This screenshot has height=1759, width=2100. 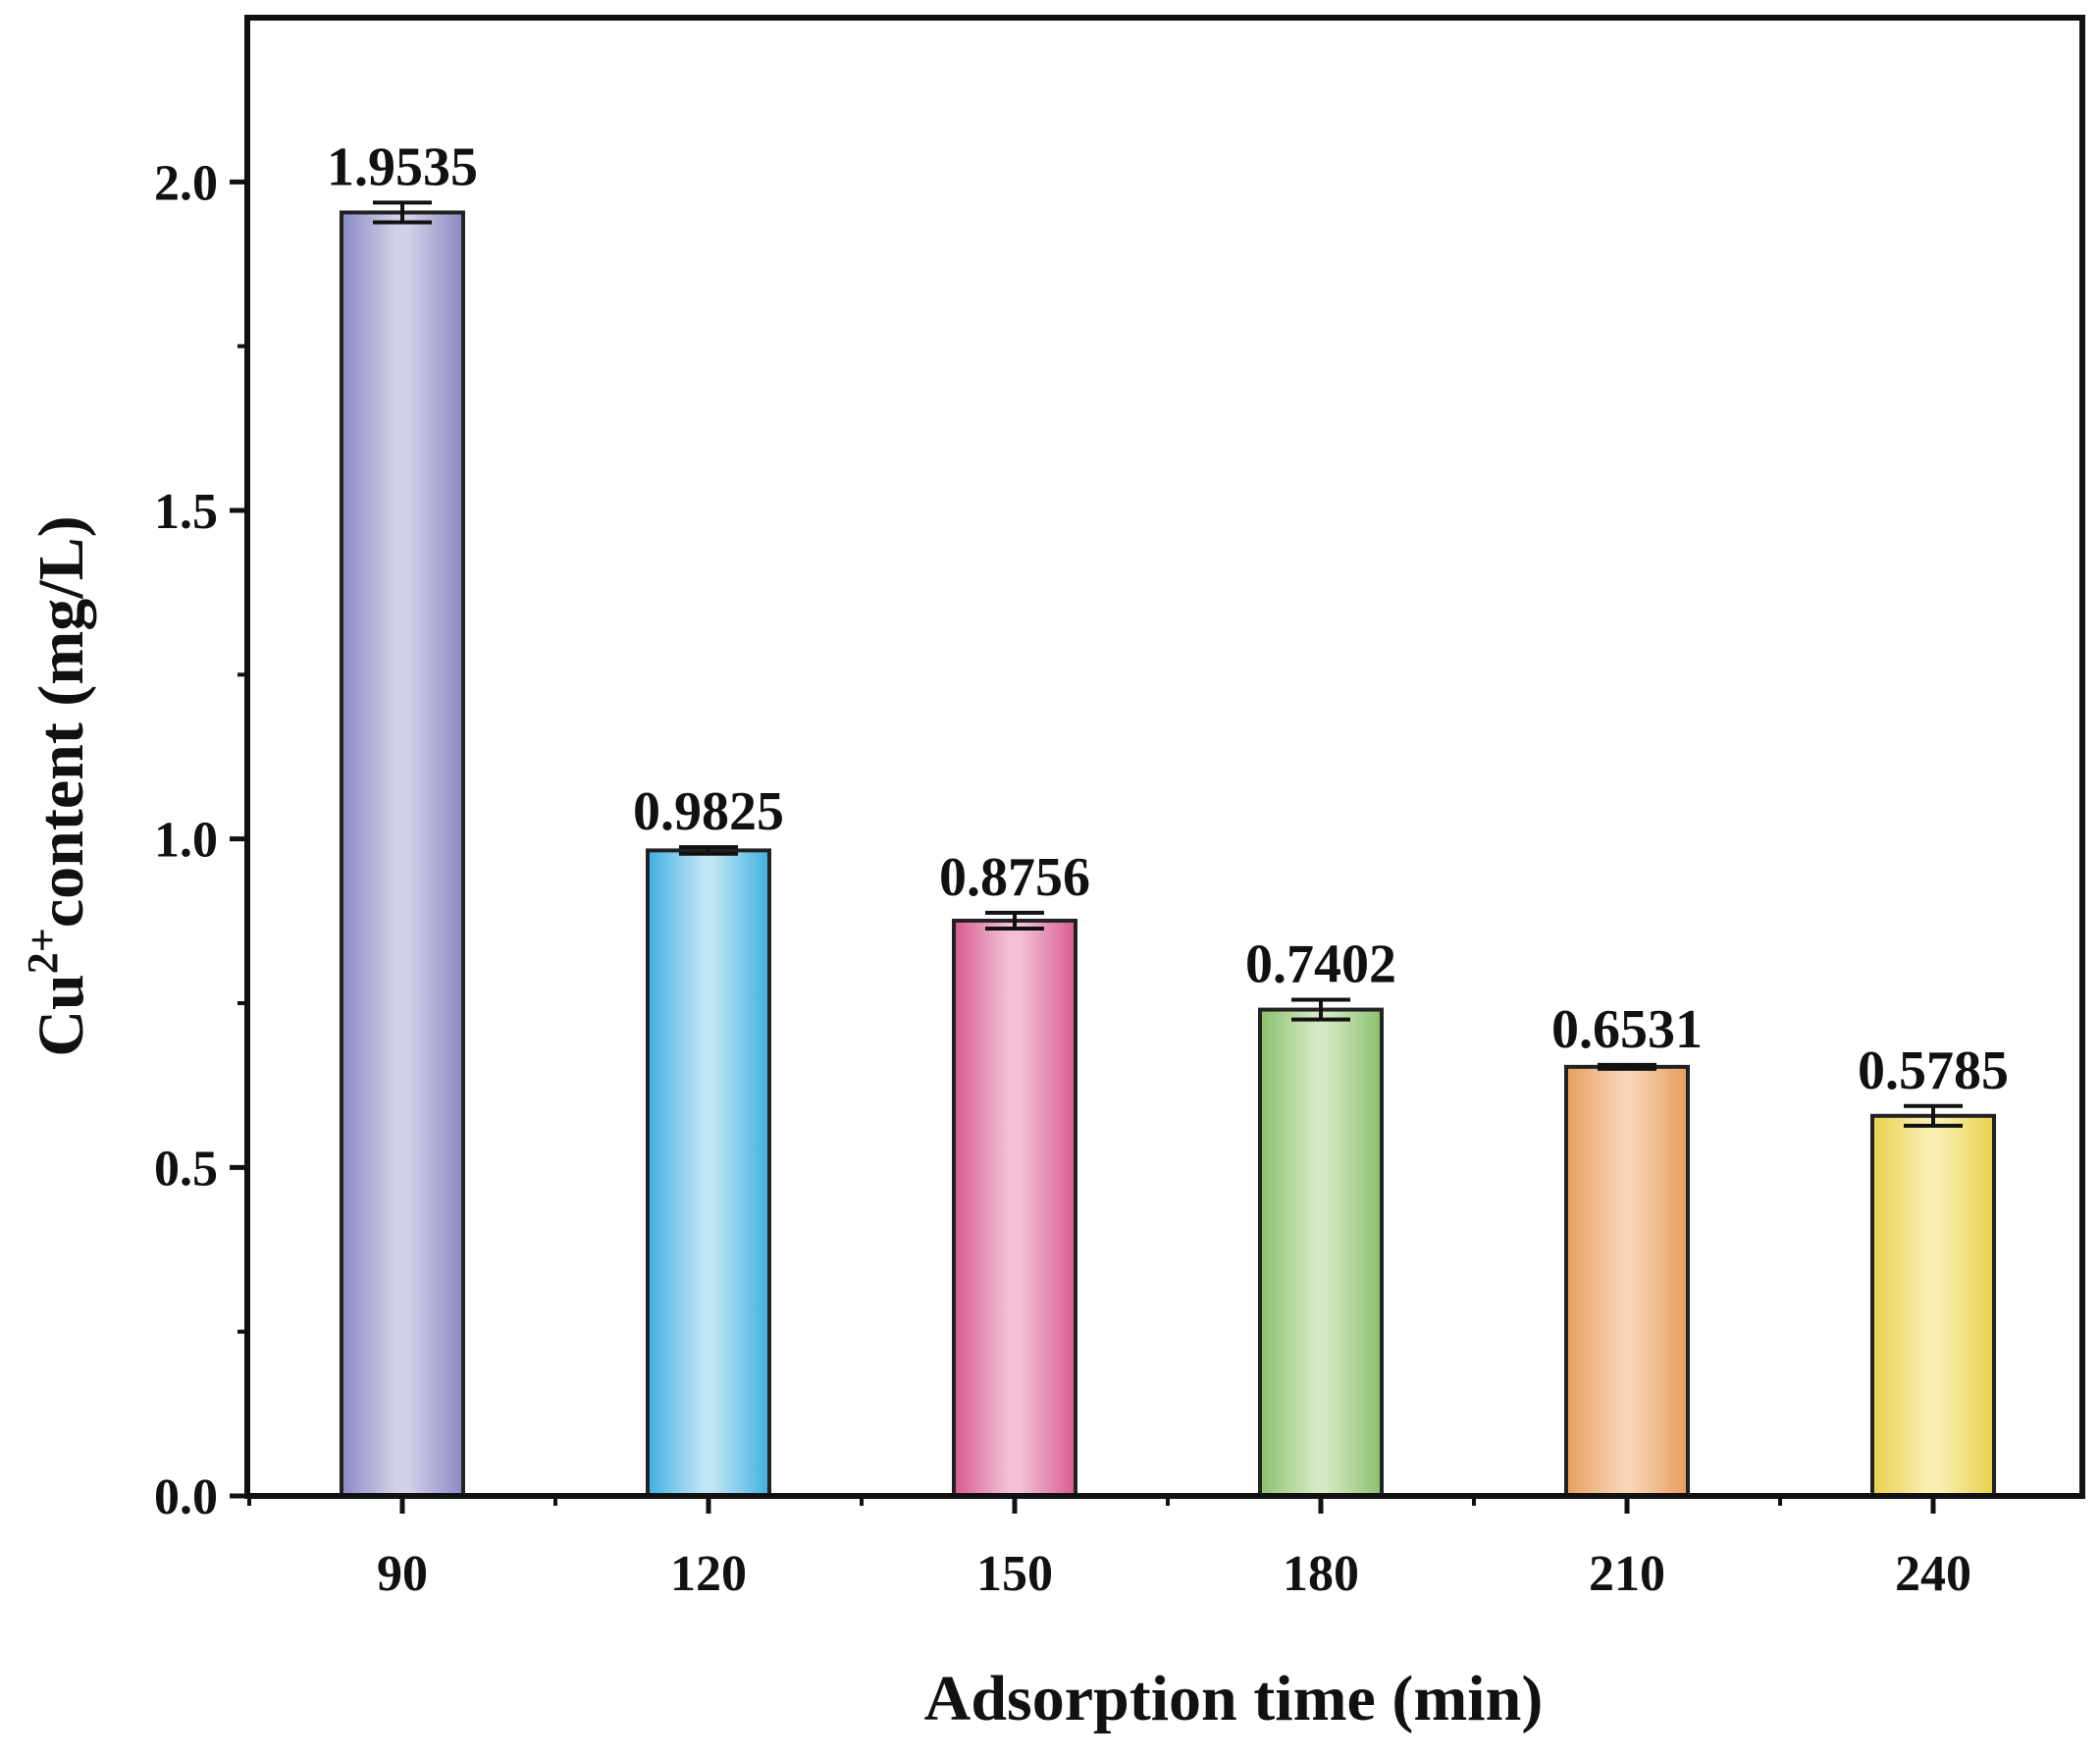 What do you see at coordinates (61, 721) in the screenshot?
I see `y-axis-title-suffix: content (mg/L)` at bounding box center [61, 721].